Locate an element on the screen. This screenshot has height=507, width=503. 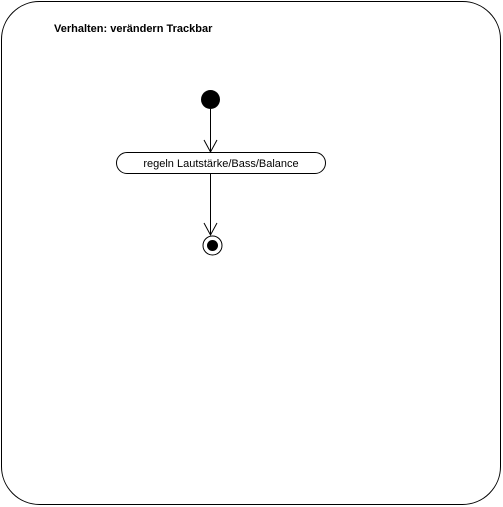
final-node is located at coordinates (212, 245).